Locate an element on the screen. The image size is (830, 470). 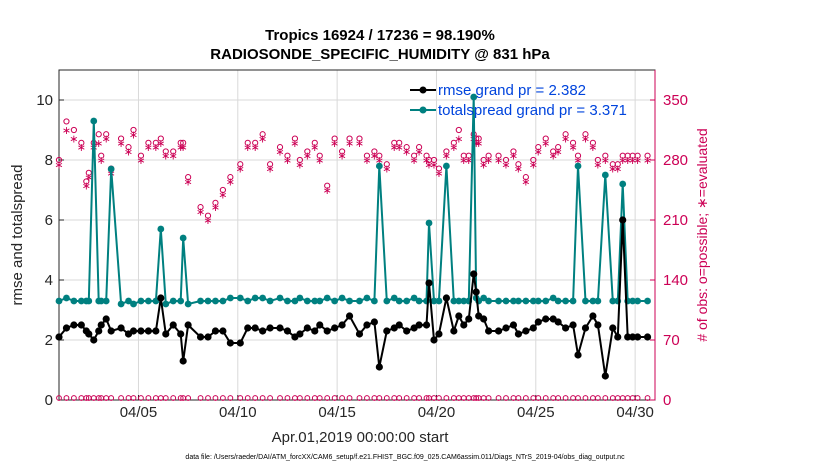
y-tick-label: 0 is located at coordinates (49, 400).